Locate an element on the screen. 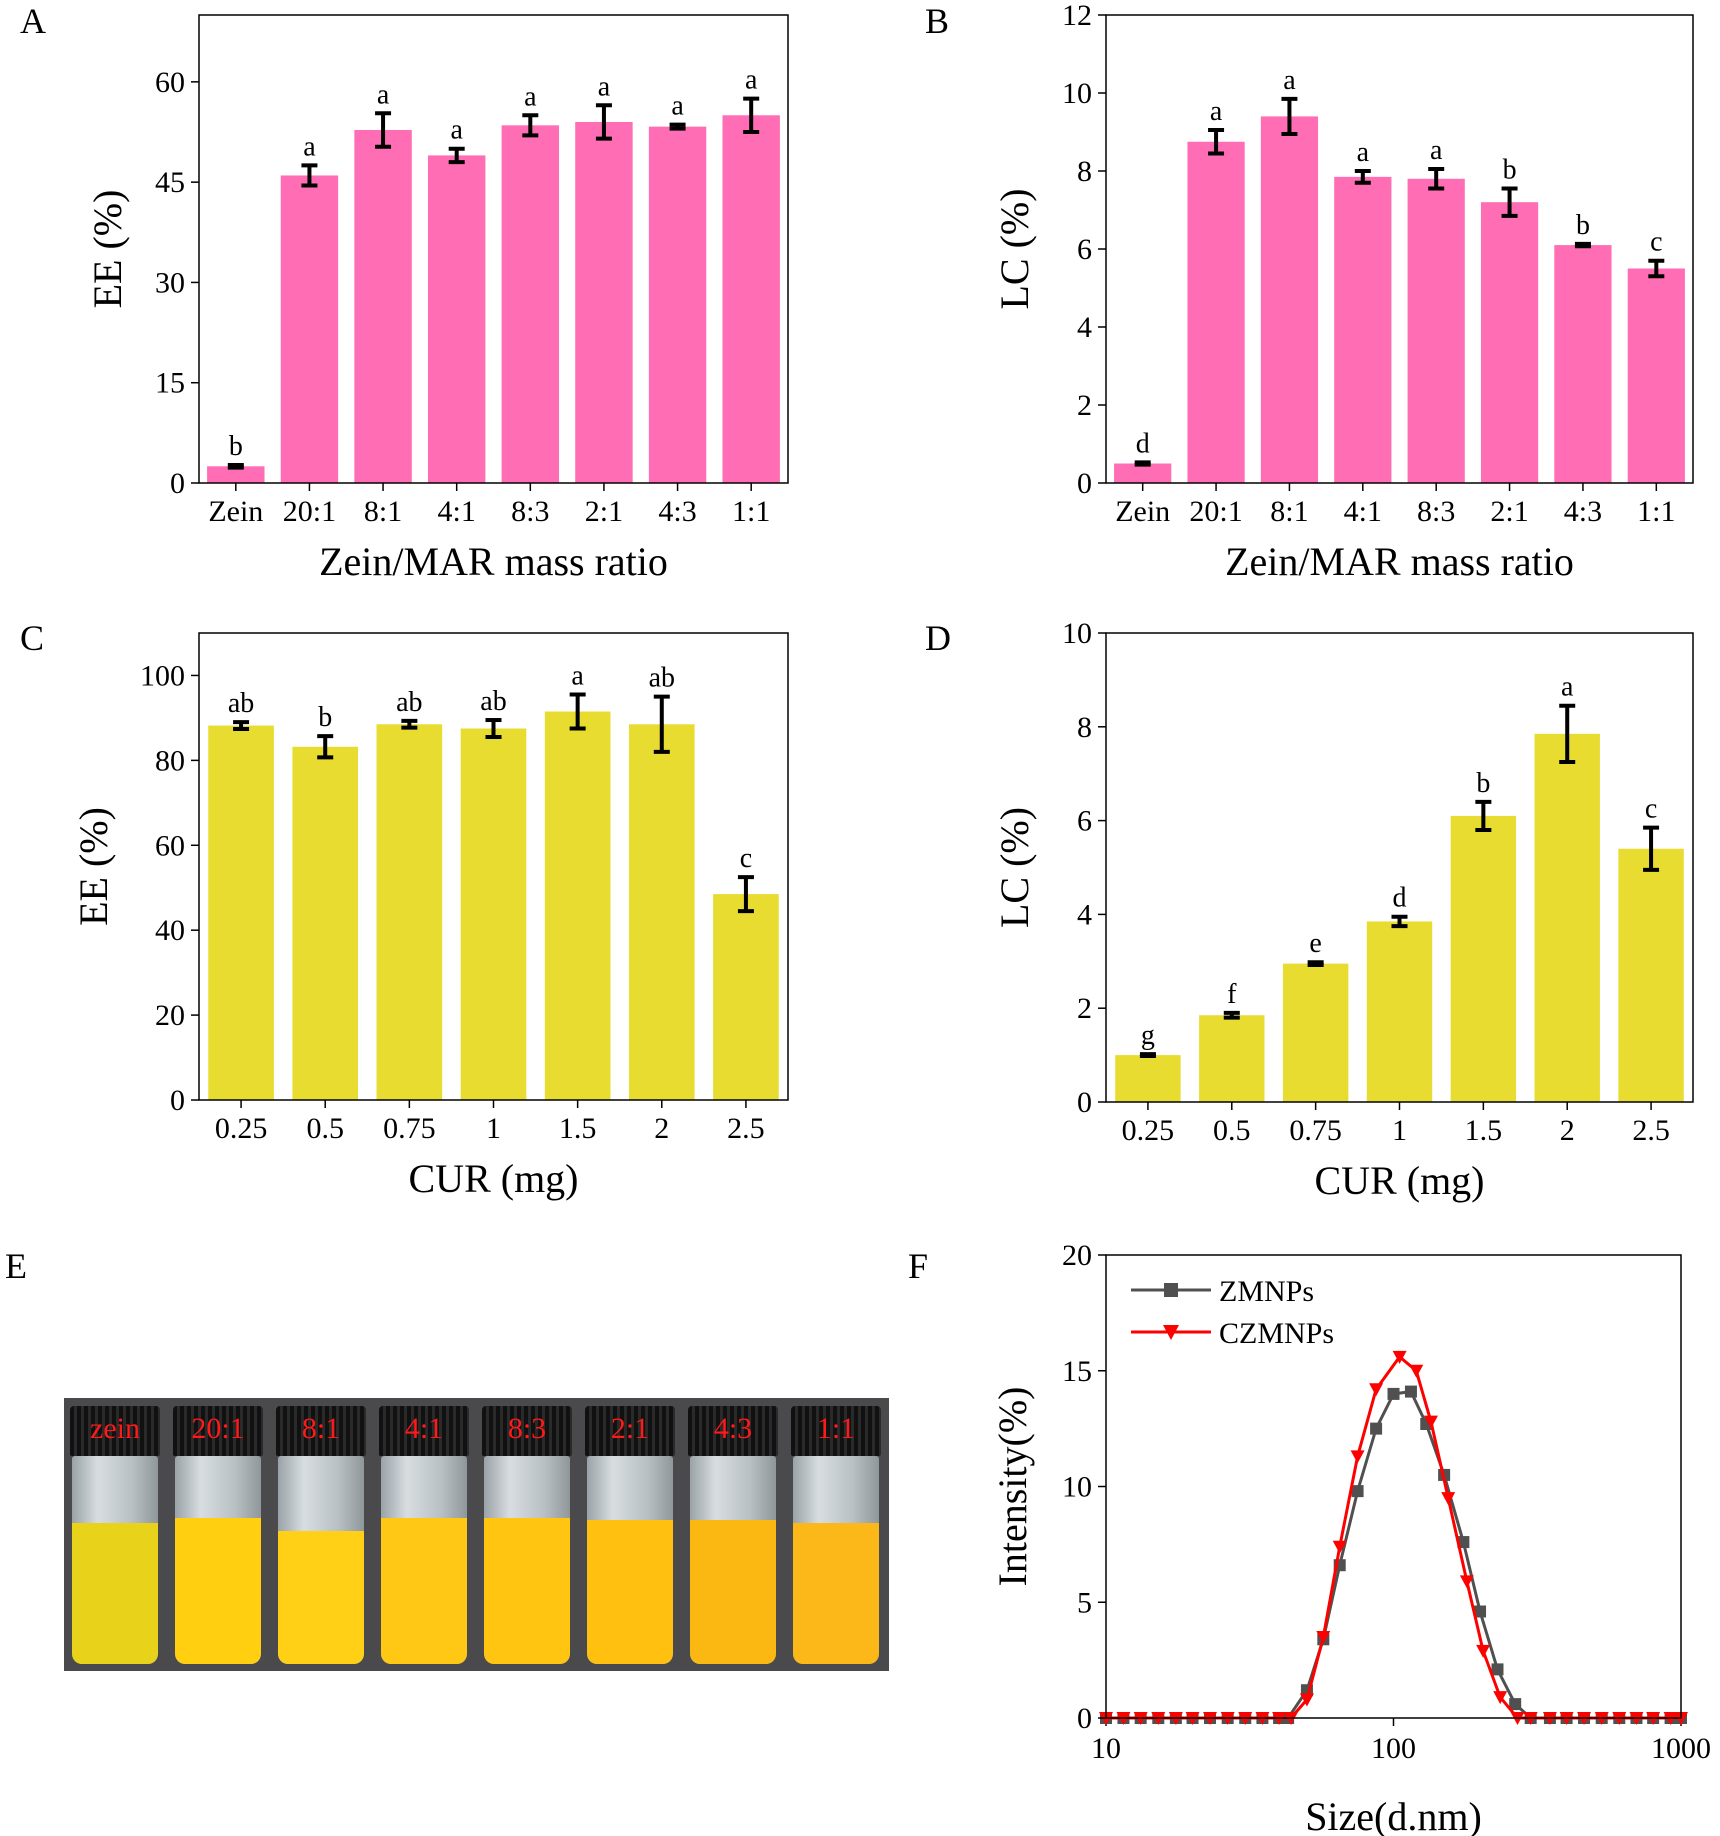  vial: 4:1 is located at coordinates (424, 1535).